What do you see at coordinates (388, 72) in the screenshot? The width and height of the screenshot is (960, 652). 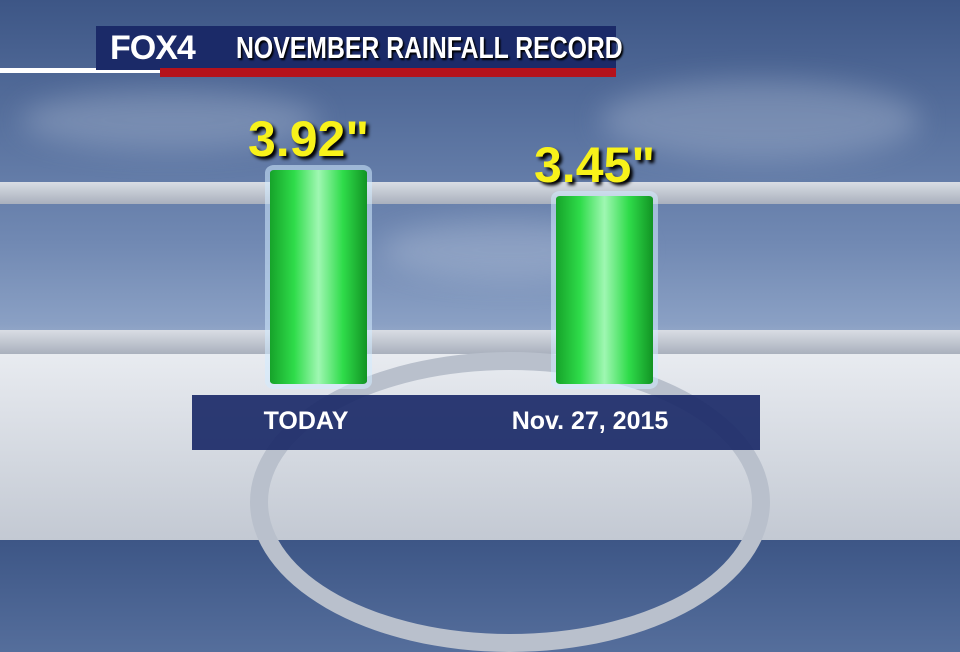 I see `header-red-stripe` at bounding box center [388, 72].